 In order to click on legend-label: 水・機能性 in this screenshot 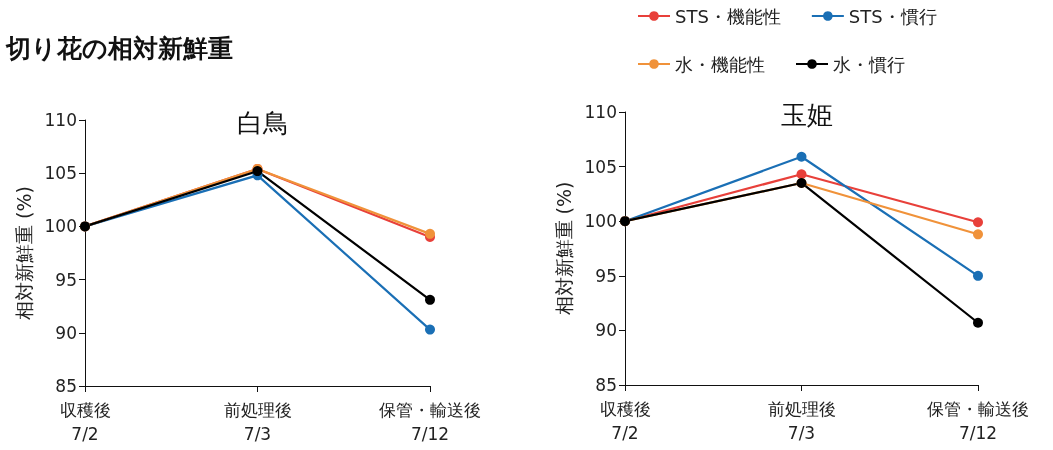, I will do `click(720, 64)`.